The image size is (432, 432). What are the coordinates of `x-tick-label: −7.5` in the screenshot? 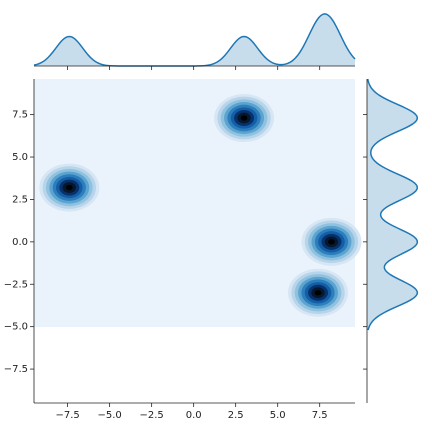 It's located at (67, 415).